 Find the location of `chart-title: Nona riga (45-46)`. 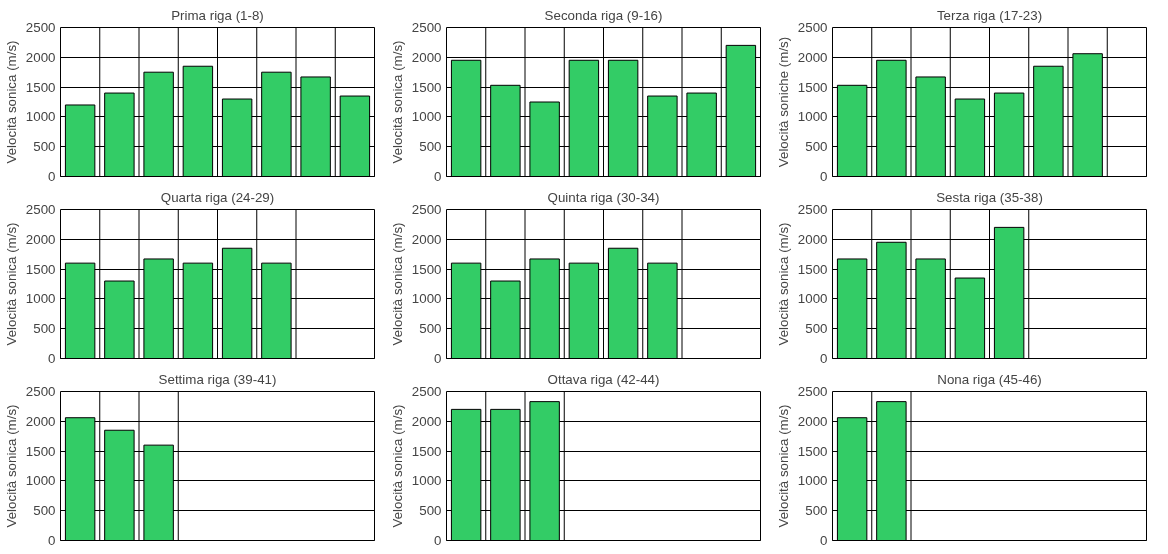

chart-title: Nona riga (45-46) is located at coordinates (989, 379).